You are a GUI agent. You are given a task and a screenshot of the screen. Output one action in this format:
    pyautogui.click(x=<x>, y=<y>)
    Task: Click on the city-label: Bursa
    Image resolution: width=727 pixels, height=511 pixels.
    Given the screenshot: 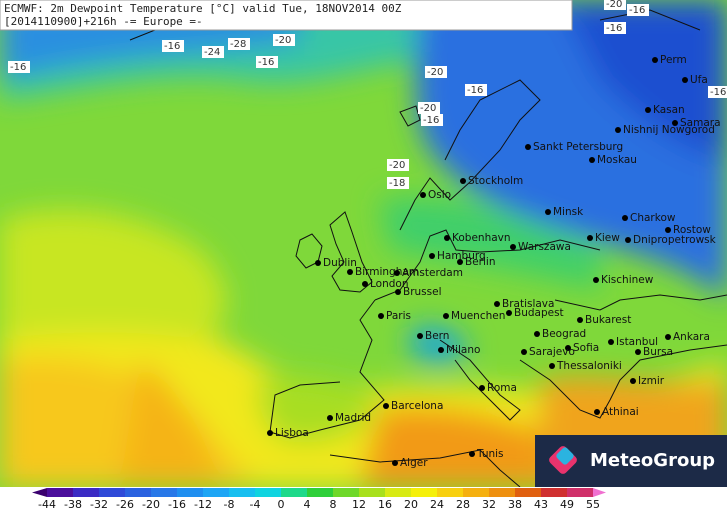 What is the action you would take?
    pyautogui.click(x=658, y=352)
    